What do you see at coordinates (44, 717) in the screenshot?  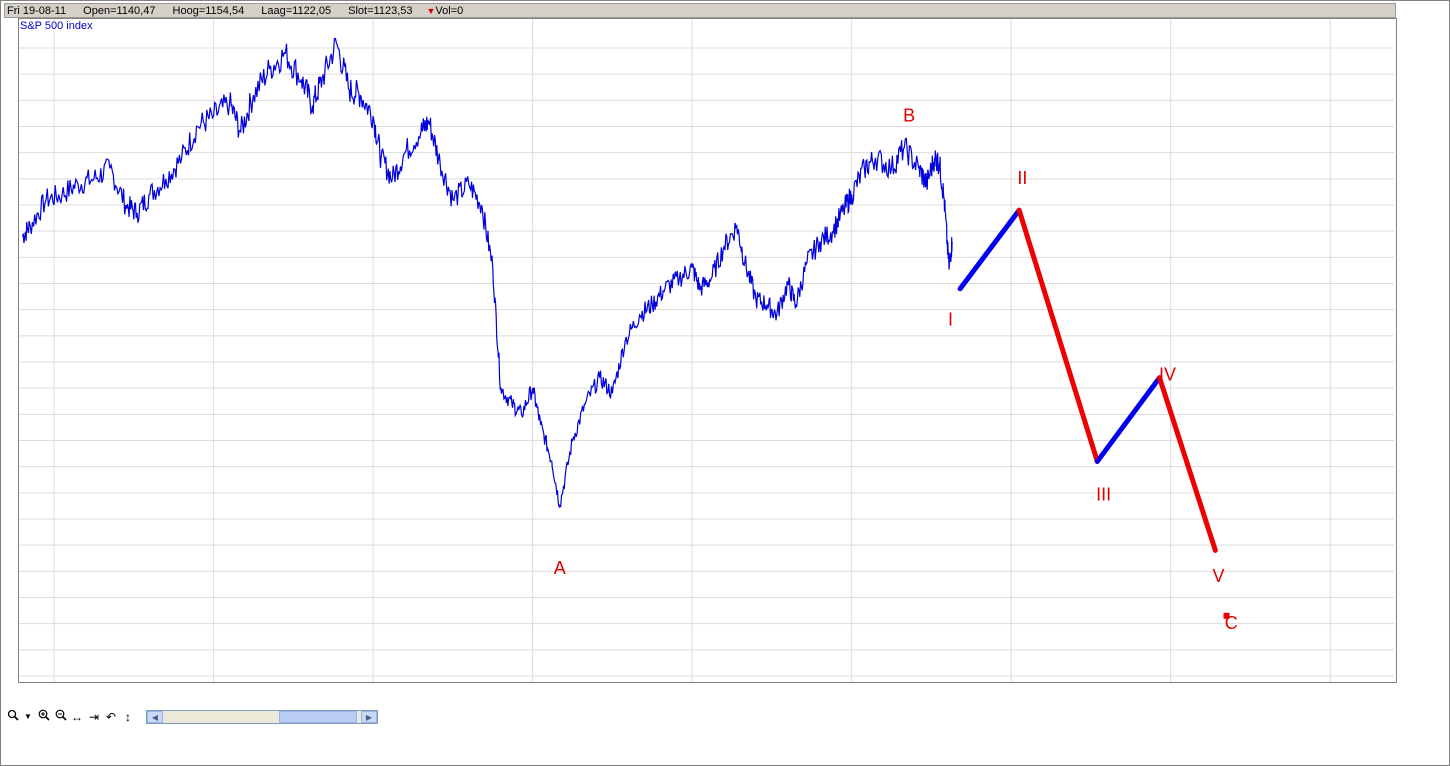 I see `zoom-in-icon` at bounding box center [44, 717].